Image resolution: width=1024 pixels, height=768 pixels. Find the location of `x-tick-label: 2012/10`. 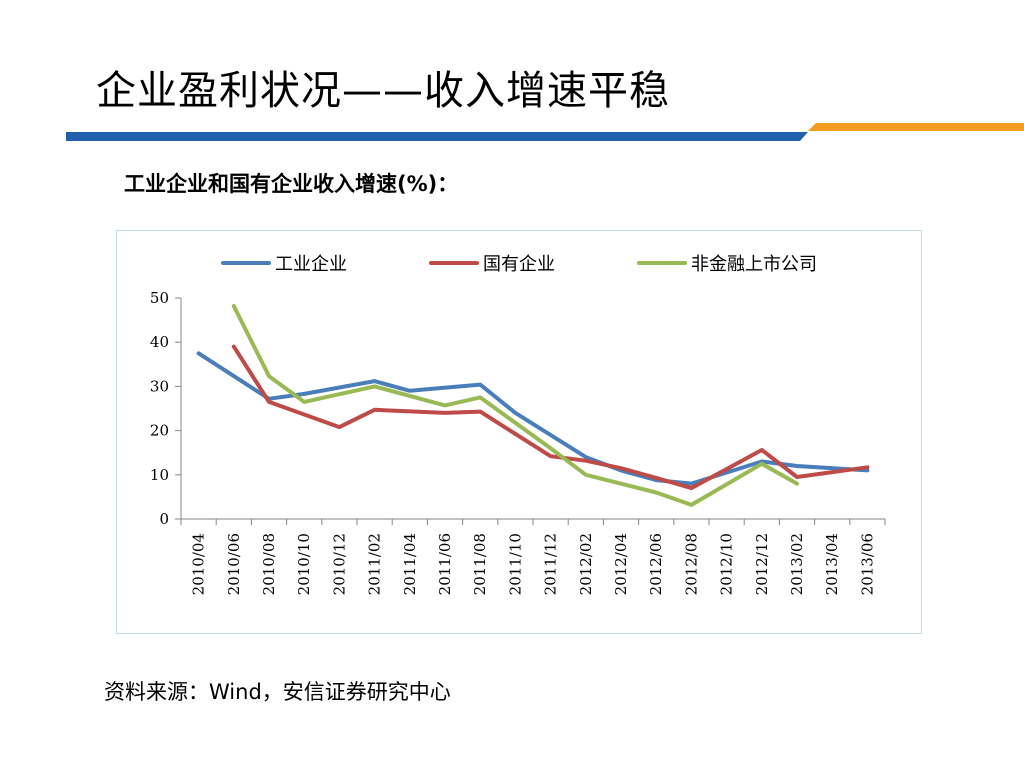

x-tick-label: 2012/10 is located at coordinates (727, 564).